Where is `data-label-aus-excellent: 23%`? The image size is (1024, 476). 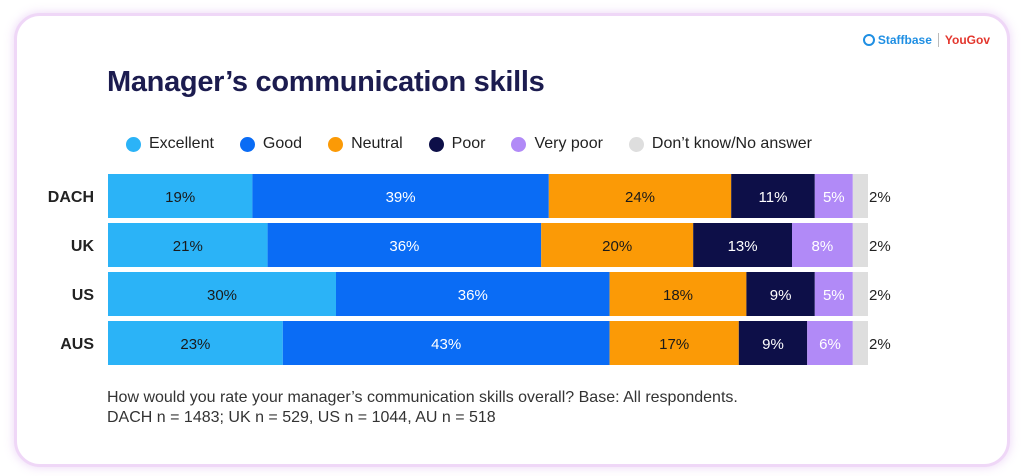
data-label-aus-excellent: 23% is located at coordinates (195, 344).